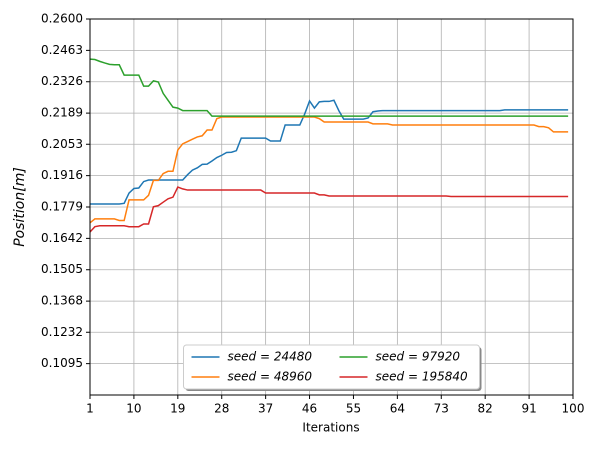  Describe the element at coordinates (62, 238) in the screenshot. I see `y-tick-label: 0.1642` at that location.